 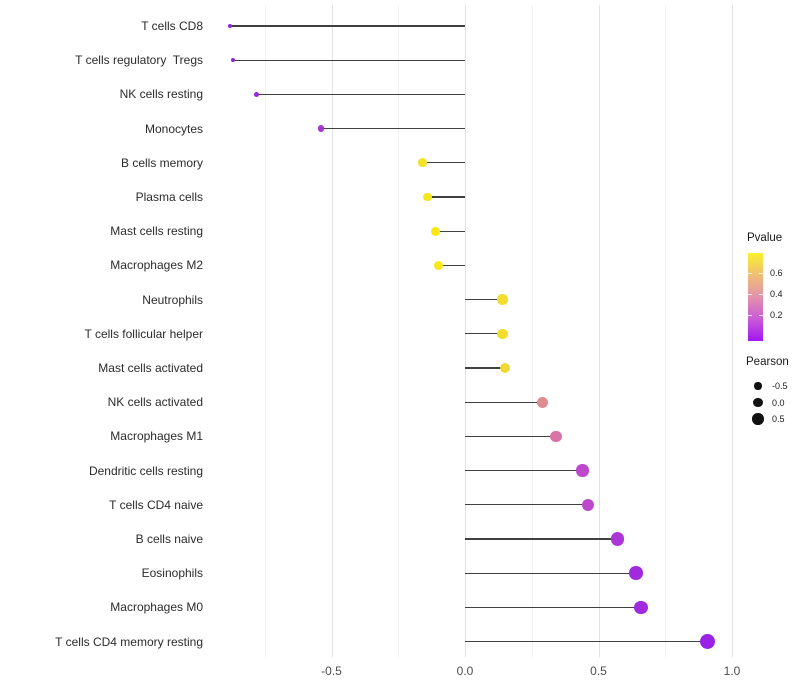 I want to click on y-axis-label: Mast cells activated, so click(x=150, y=368).